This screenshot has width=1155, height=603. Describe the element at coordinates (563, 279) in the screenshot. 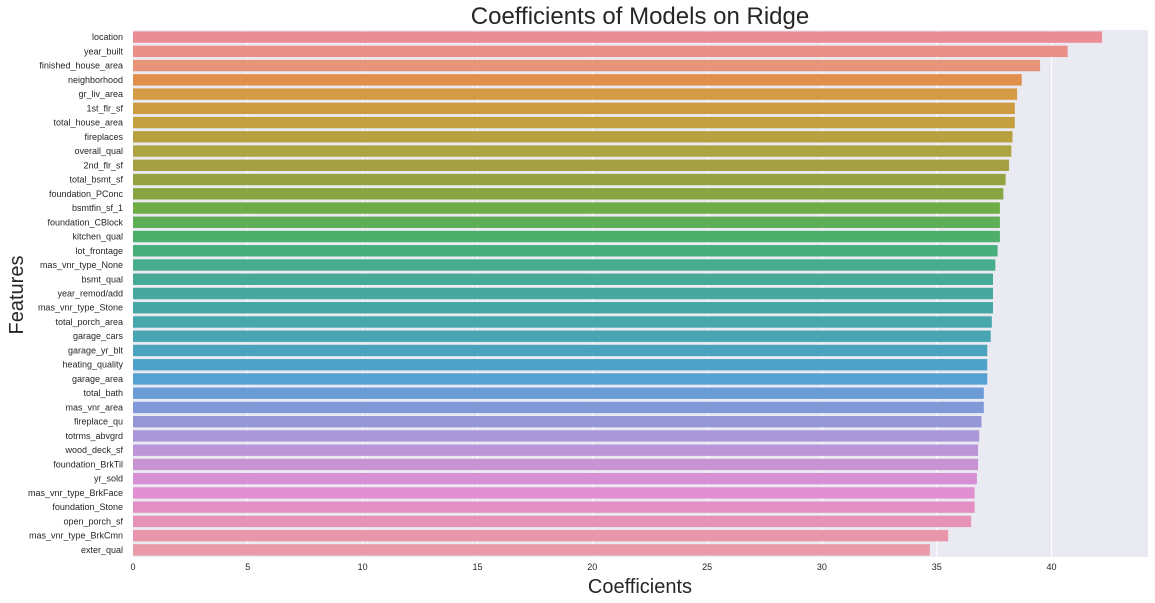

I see `bar-bsmt-qual` at that location.